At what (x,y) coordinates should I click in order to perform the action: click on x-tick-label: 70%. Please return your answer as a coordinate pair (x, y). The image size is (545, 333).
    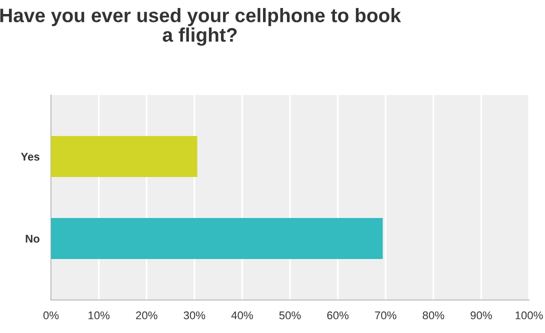
    Looking at the image, I should click on (385, 315).